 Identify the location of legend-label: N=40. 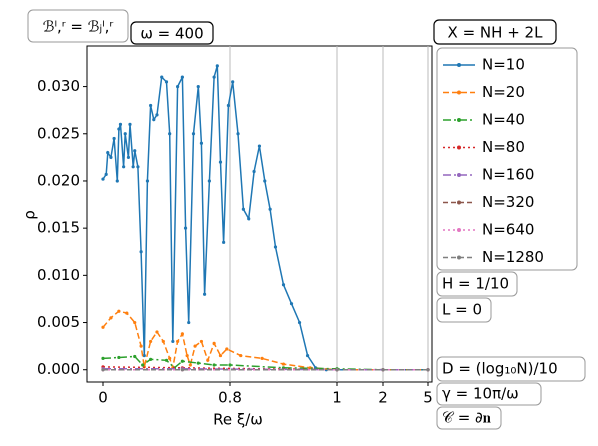
(503, 120).